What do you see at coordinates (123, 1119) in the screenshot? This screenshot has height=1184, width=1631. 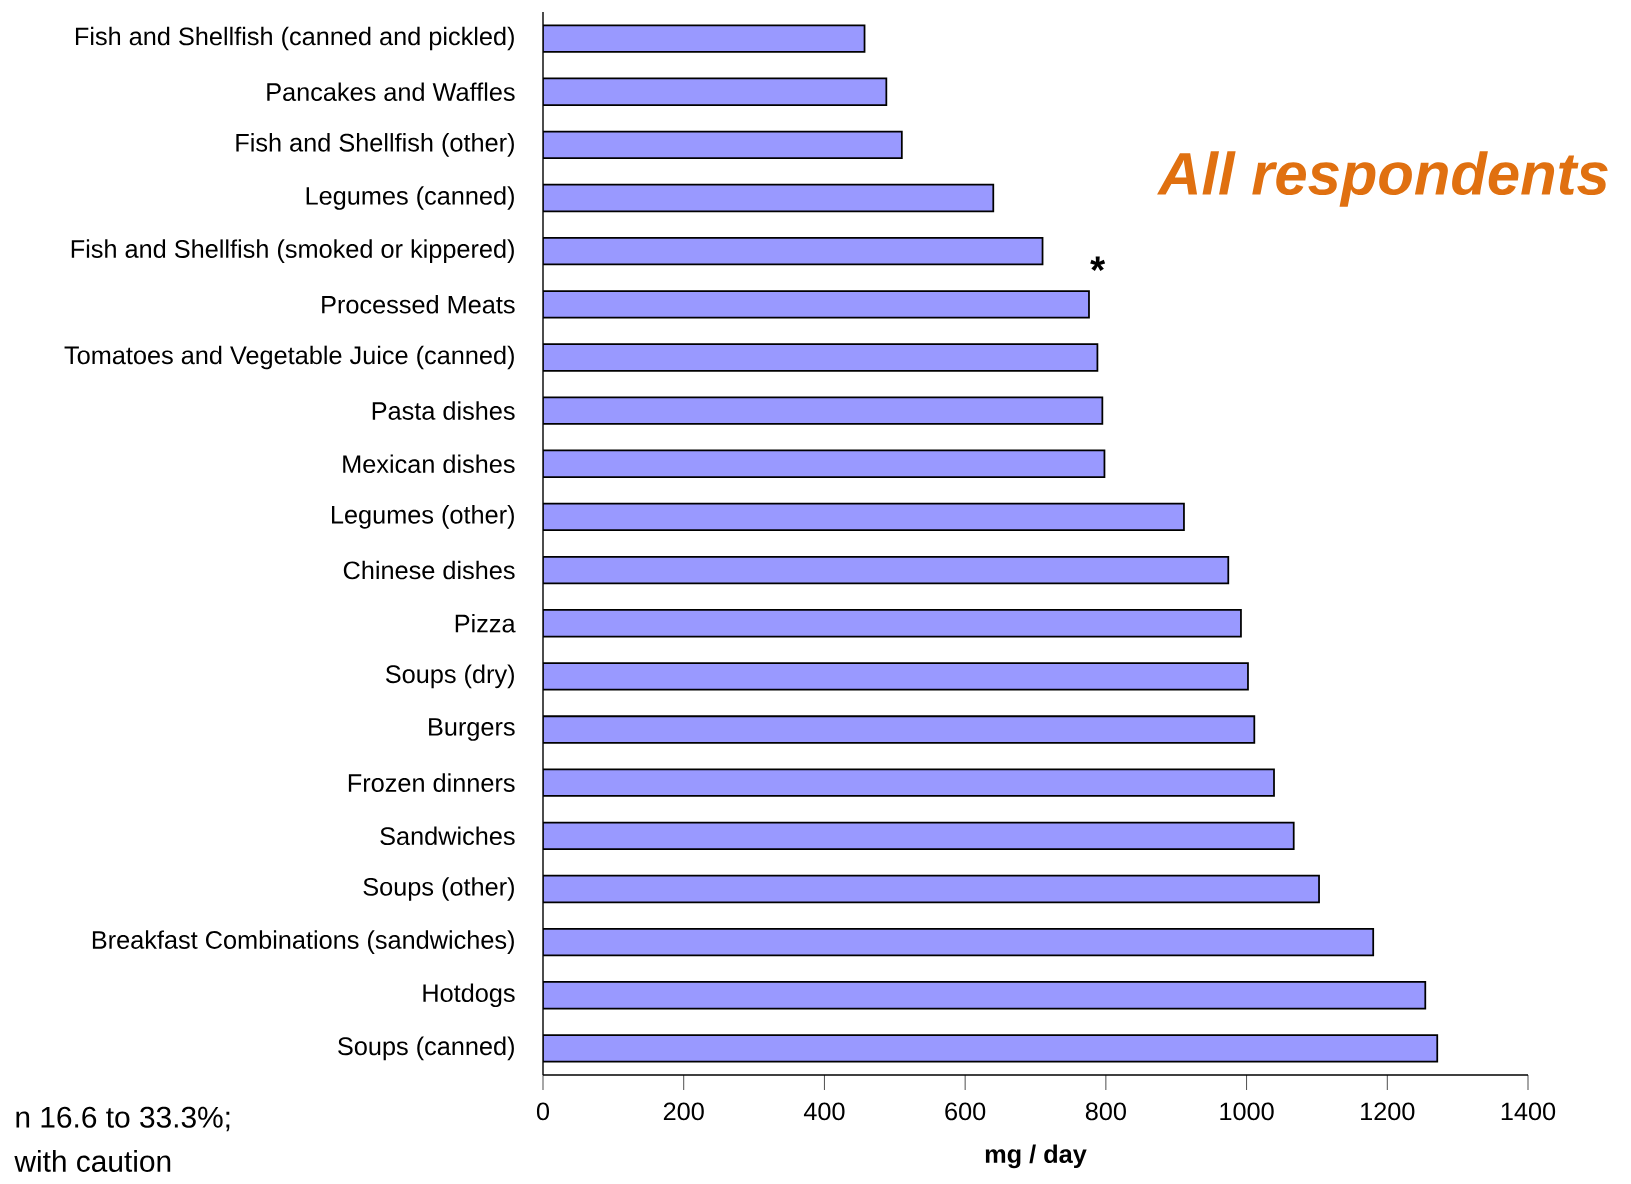 I see `text: n 16.6 to 33.3%;` at bounding box center [123, 1119].